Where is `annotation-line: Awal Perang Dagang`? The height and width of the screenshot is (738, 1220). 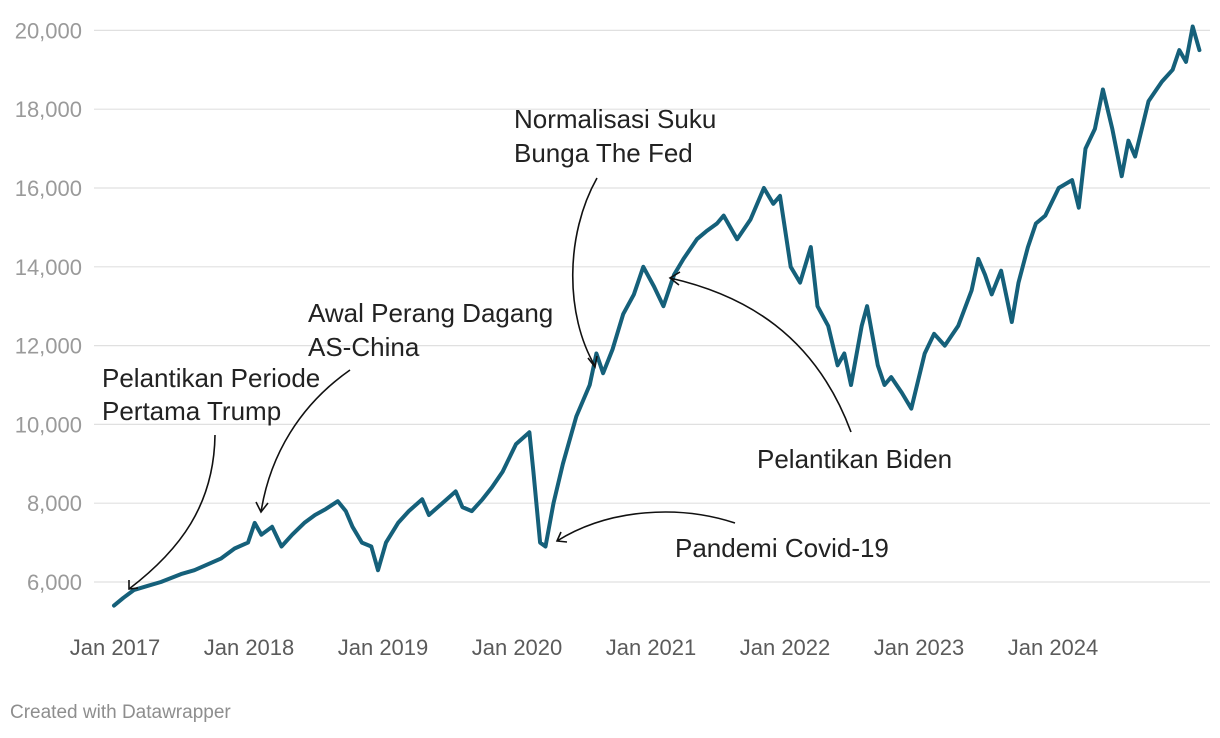 annotation-line: Awal Perang Dagang is located at coordinates (430, 313).